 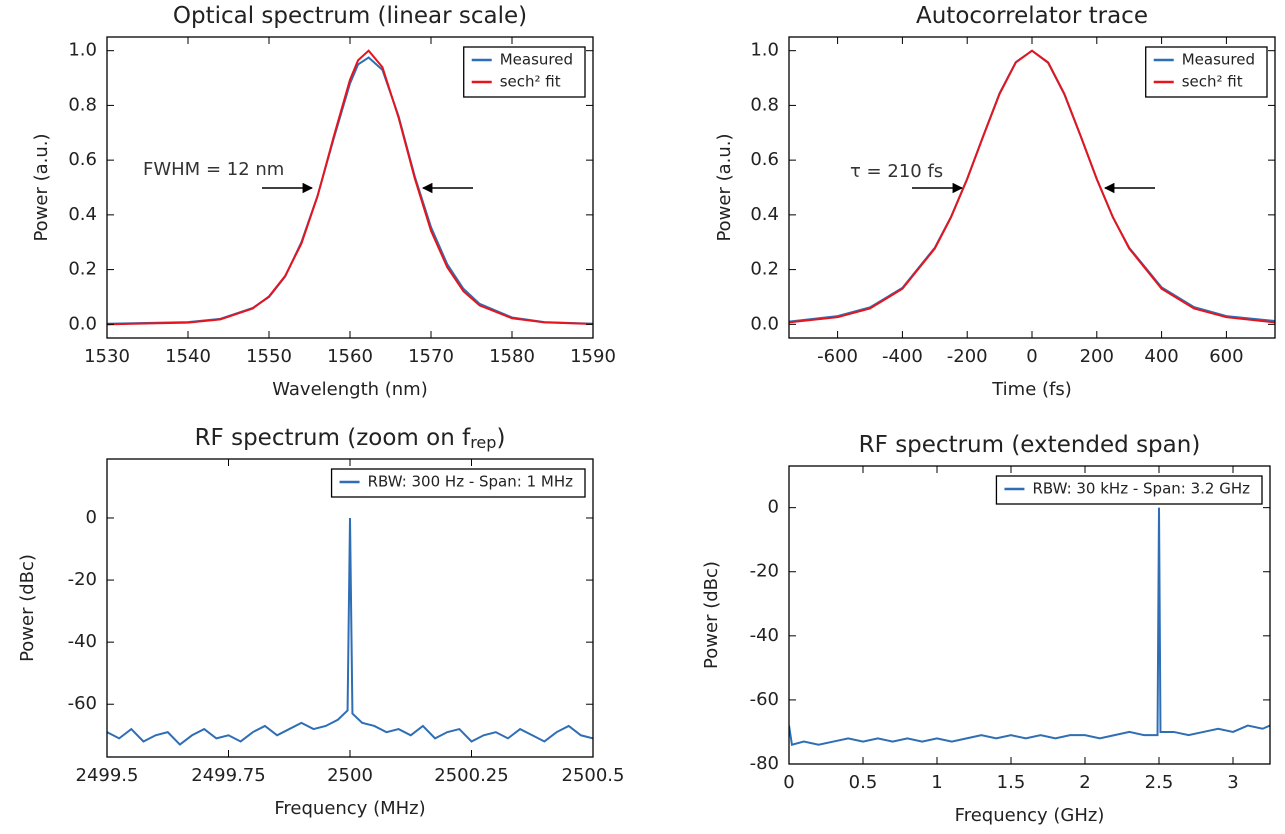 I want to click on legend-label: RBW: 300 Hz - Span: 1 MHz, so click(x=471, y=482).